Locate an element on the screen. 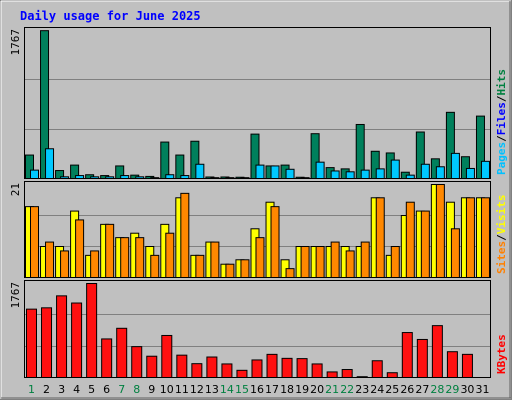 The image size is (512, 400). x-tick-label: 2 is located at coordinates (46, 389).